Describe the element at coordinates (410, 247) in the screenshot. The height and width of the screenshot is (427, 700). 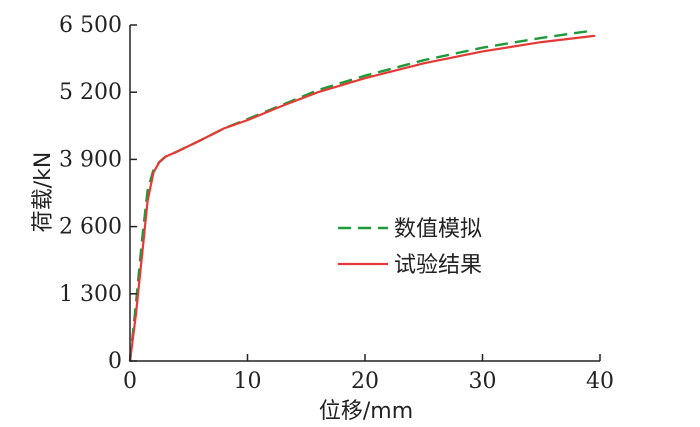
I see `legend: 数值模拟 试验结果` at that location.